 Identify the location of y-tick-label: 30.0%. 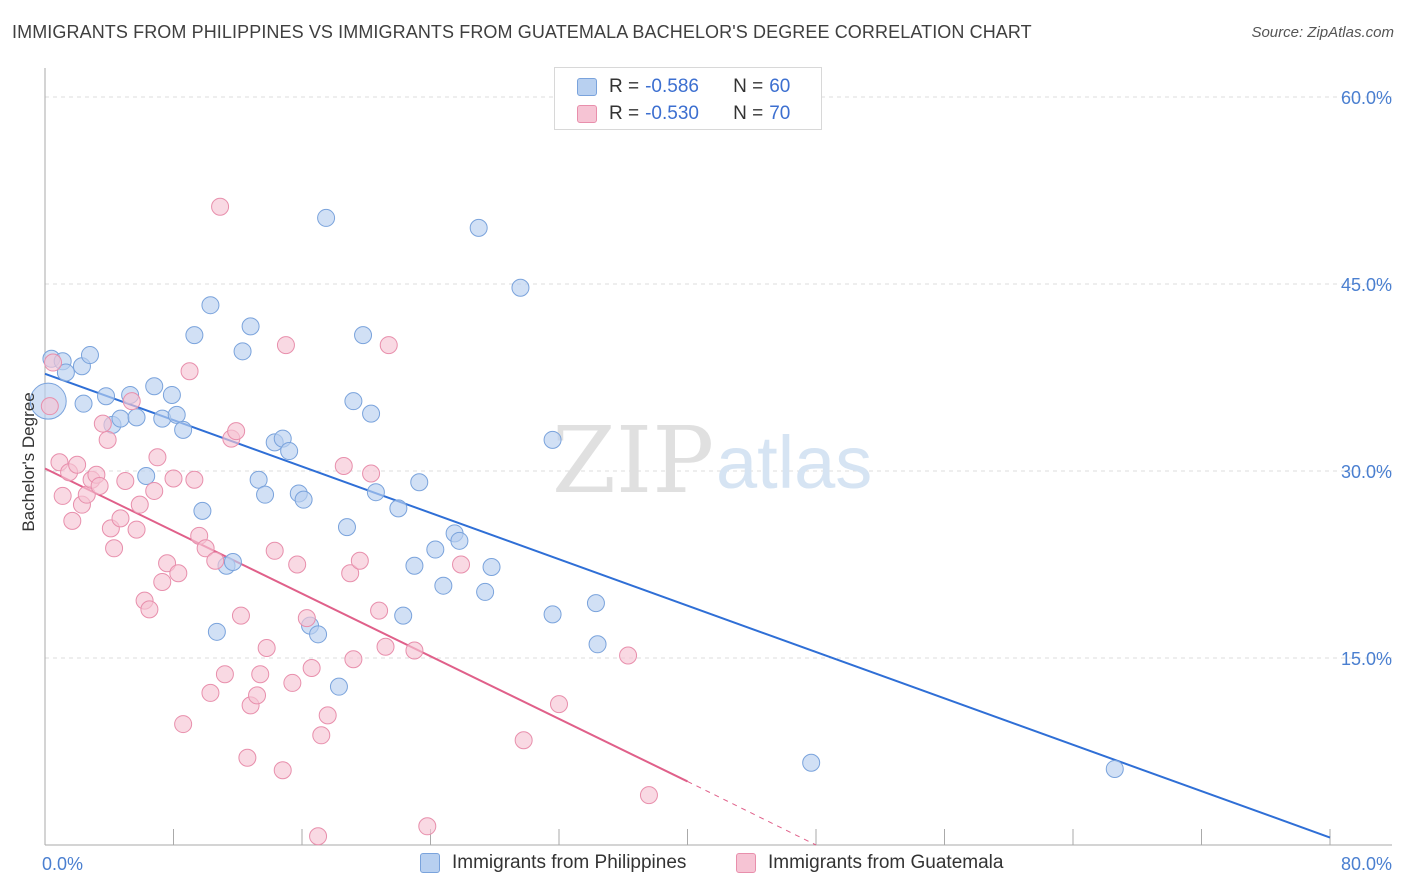
(1366, 472).